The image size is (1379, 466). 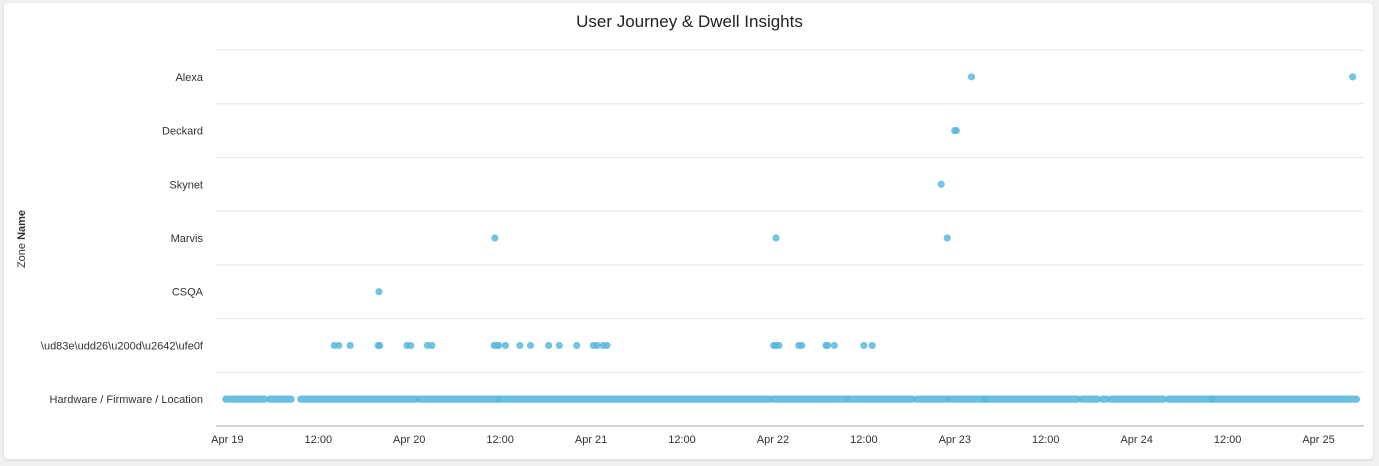 I want to click on x-tick-label: Apr 24, so click(x=1136, y=440).